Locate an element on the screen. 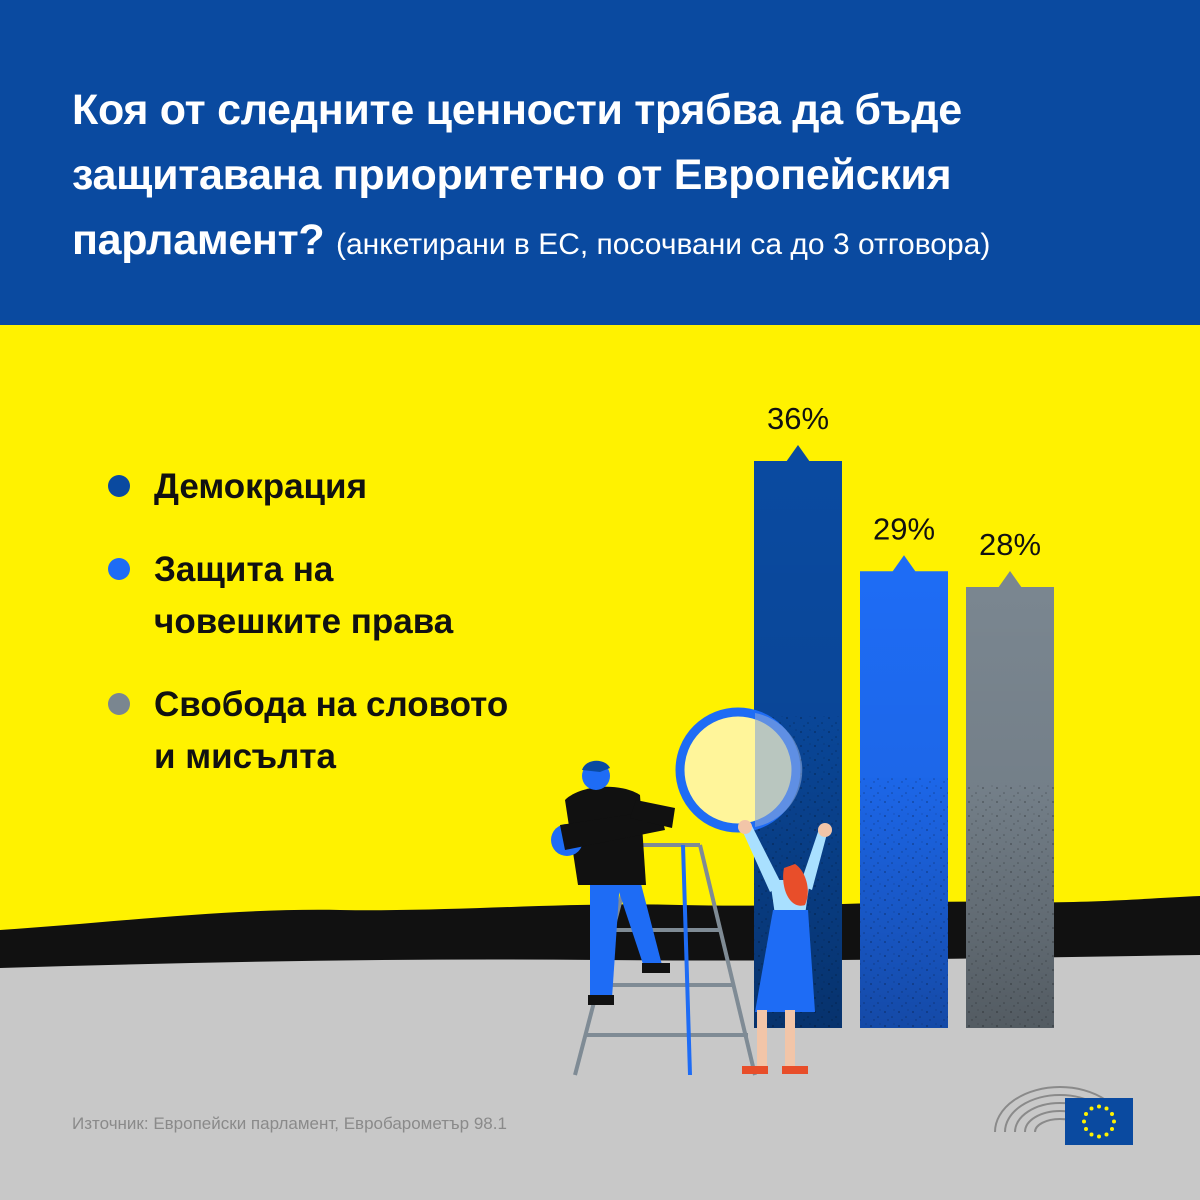 The width and height of the screenshot is (1200, 1200). bar-pointer-human-rights is located at coordinates (904, 564).